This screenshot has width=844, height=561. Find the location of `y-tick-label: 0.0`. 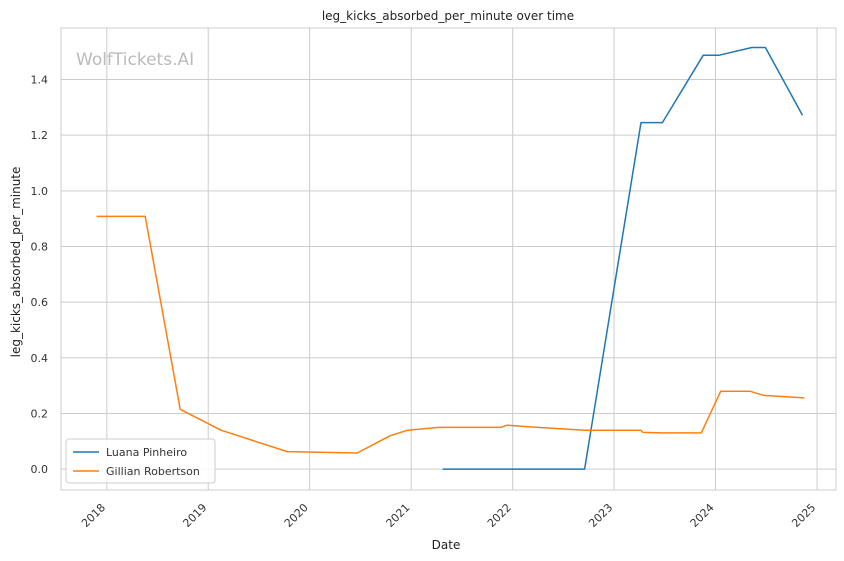

y-tick-label: 0.0 is located at coordinates (40, 469).